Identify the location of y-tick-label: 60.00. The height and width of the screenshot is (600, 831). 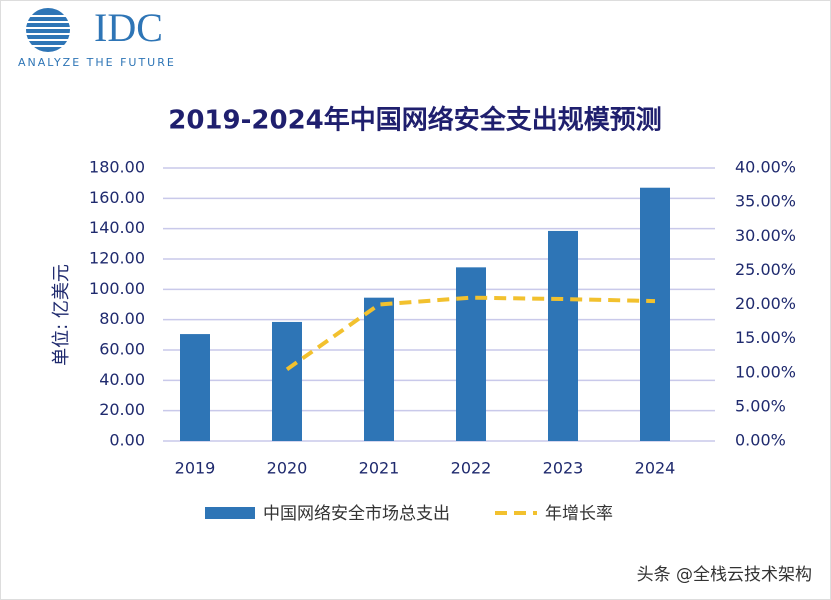
(122, 349).